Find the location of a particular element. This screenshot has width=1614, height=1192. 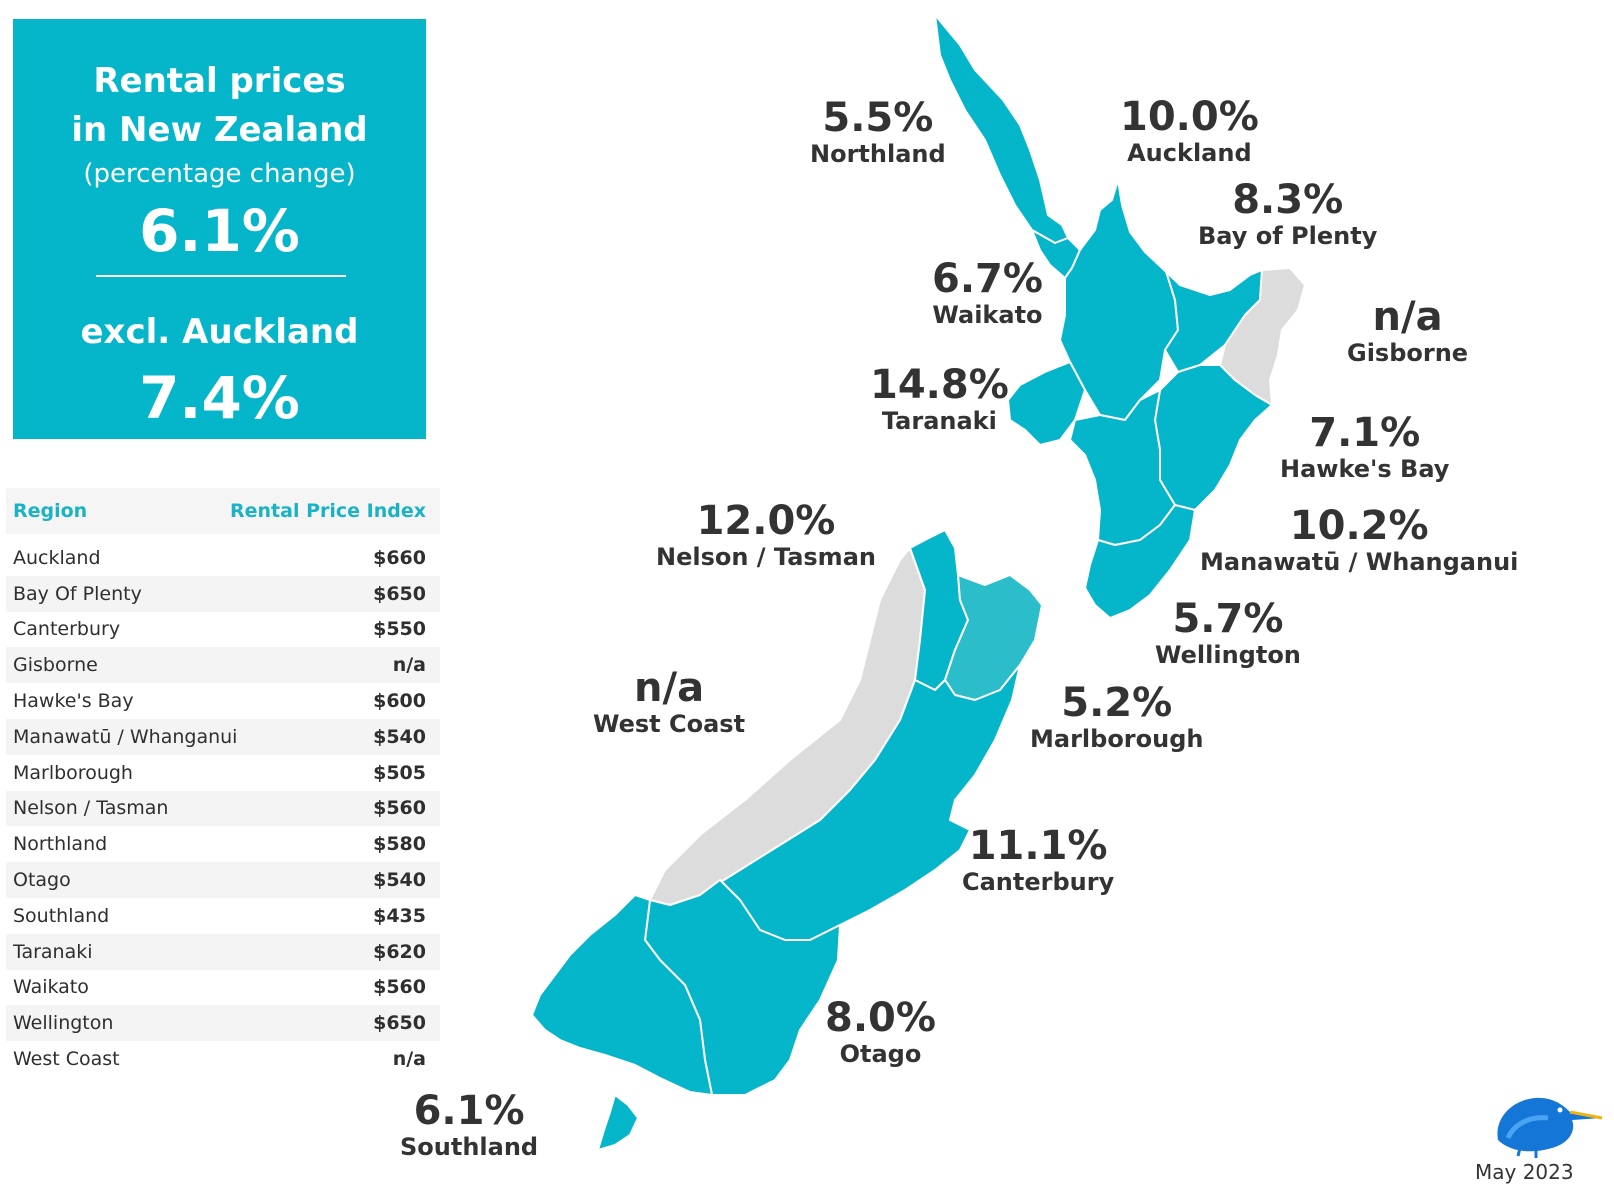

auckland-name: Auckland is located at coordinates (1189, 153).